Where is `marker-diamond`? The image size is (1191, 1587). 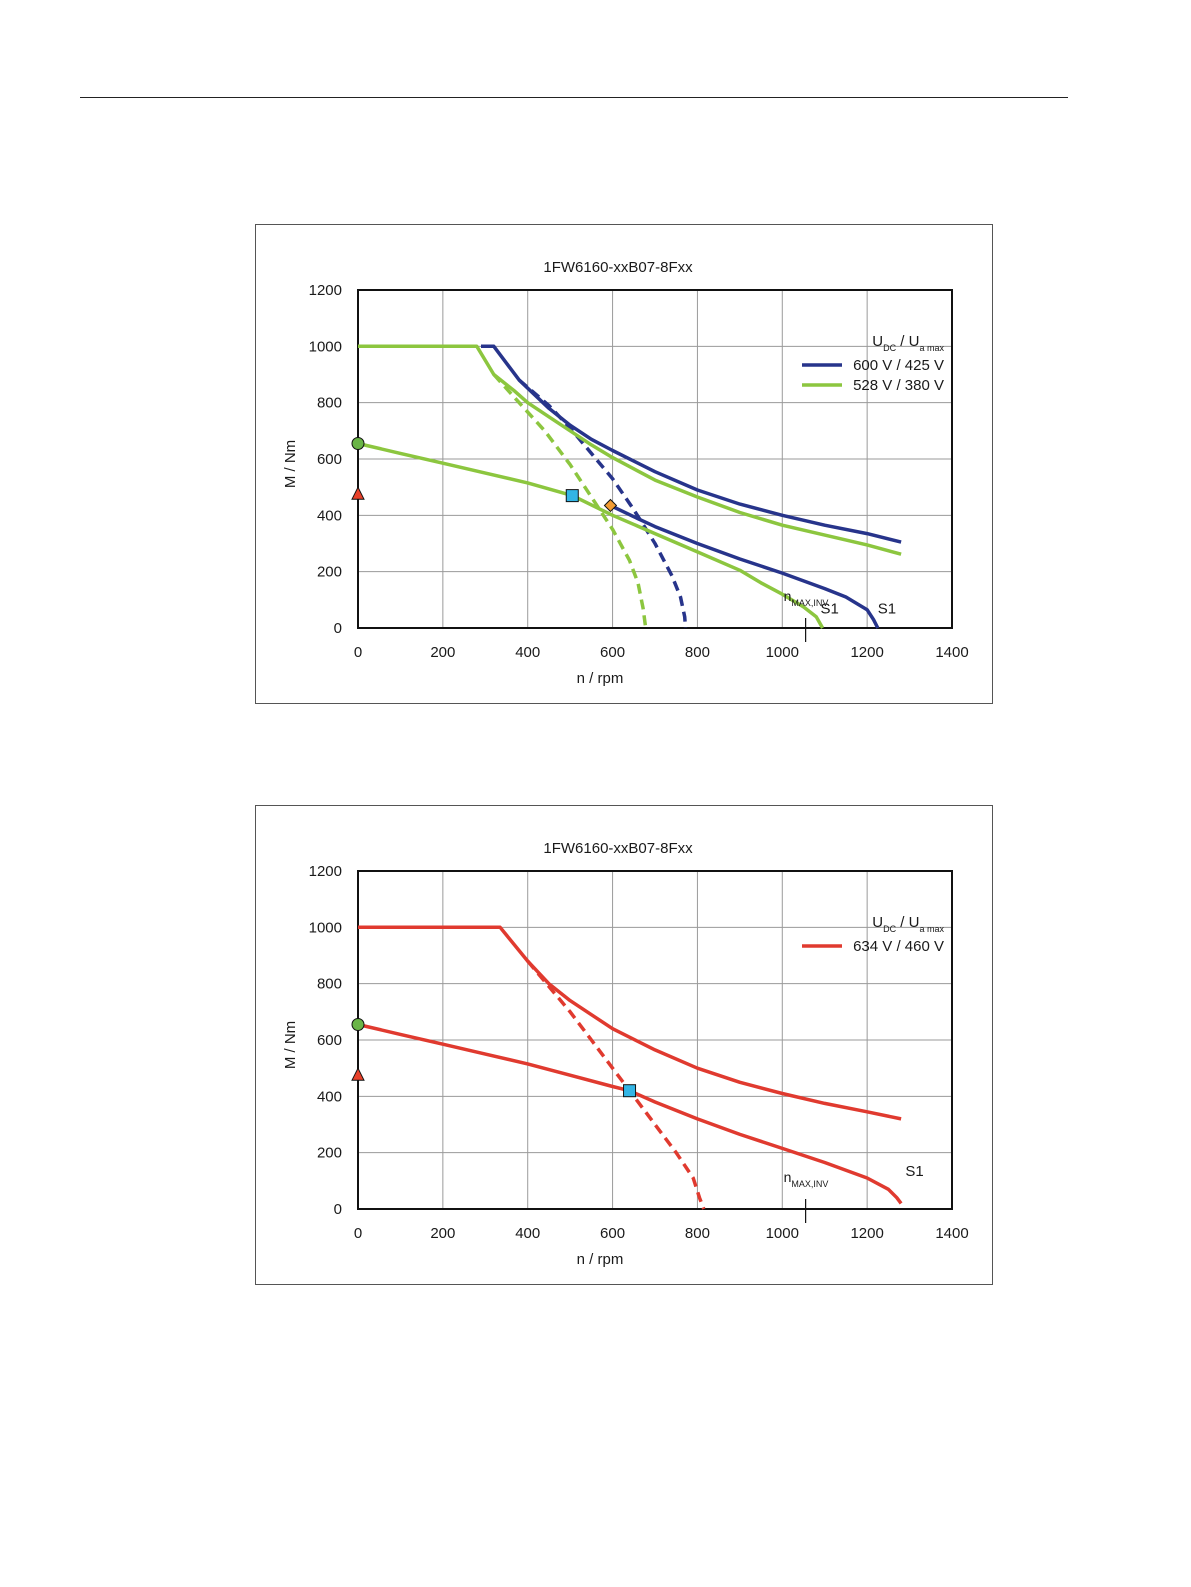
marker-diamond is located at coordinates (610, 505).